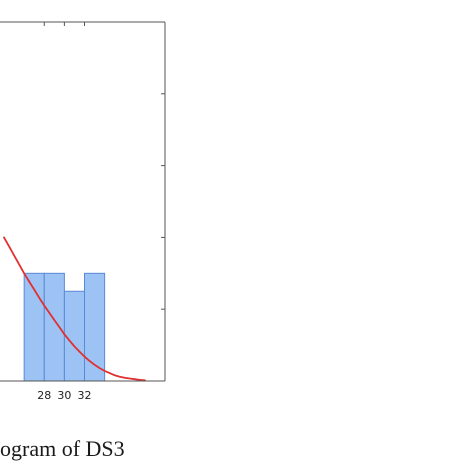 Image resolution: width=474 pixels, height=474 pixels. Describe the element at coordinates (44, 395) in the screenshot. I see `x-tick-label-28: 28` at that location.